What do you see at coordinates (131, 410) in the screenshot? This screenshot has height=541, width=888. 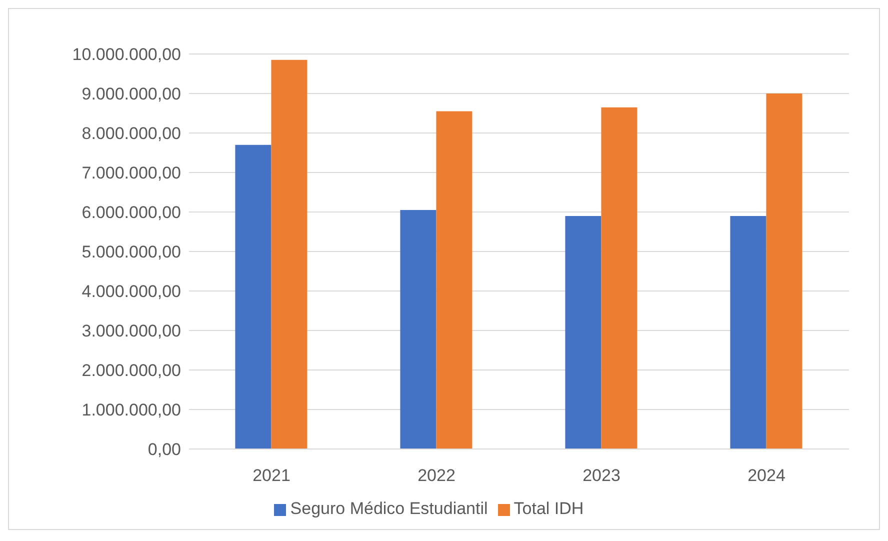 I see `y-tick-label: 1.000.000,00` at bounding box center [131, 410].